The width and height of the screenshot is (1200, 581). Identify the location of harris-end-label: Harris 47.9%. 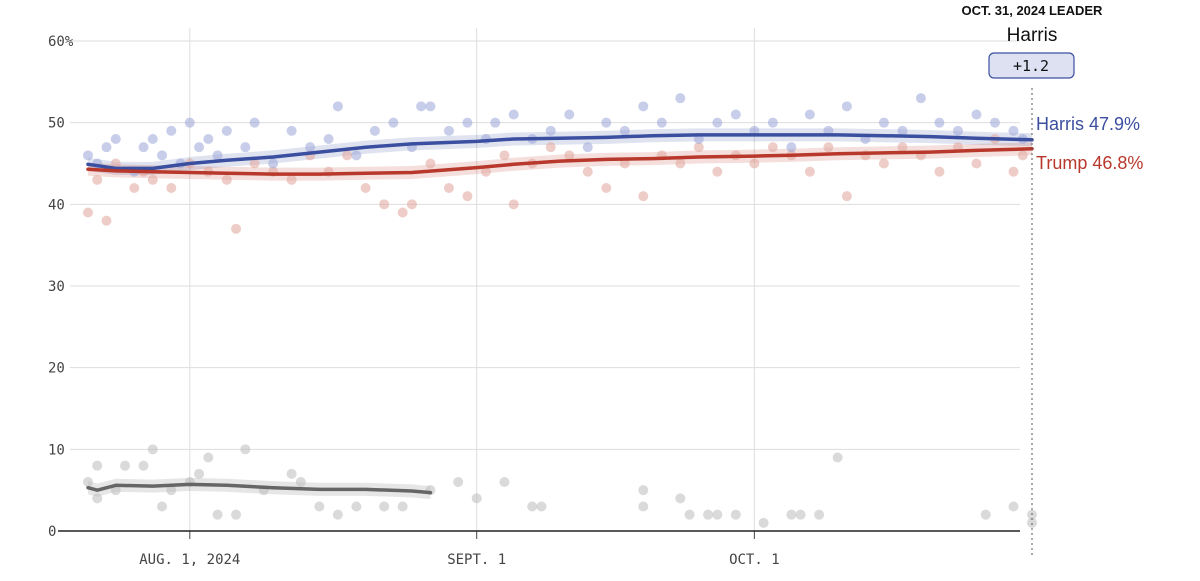
(1088, 124).